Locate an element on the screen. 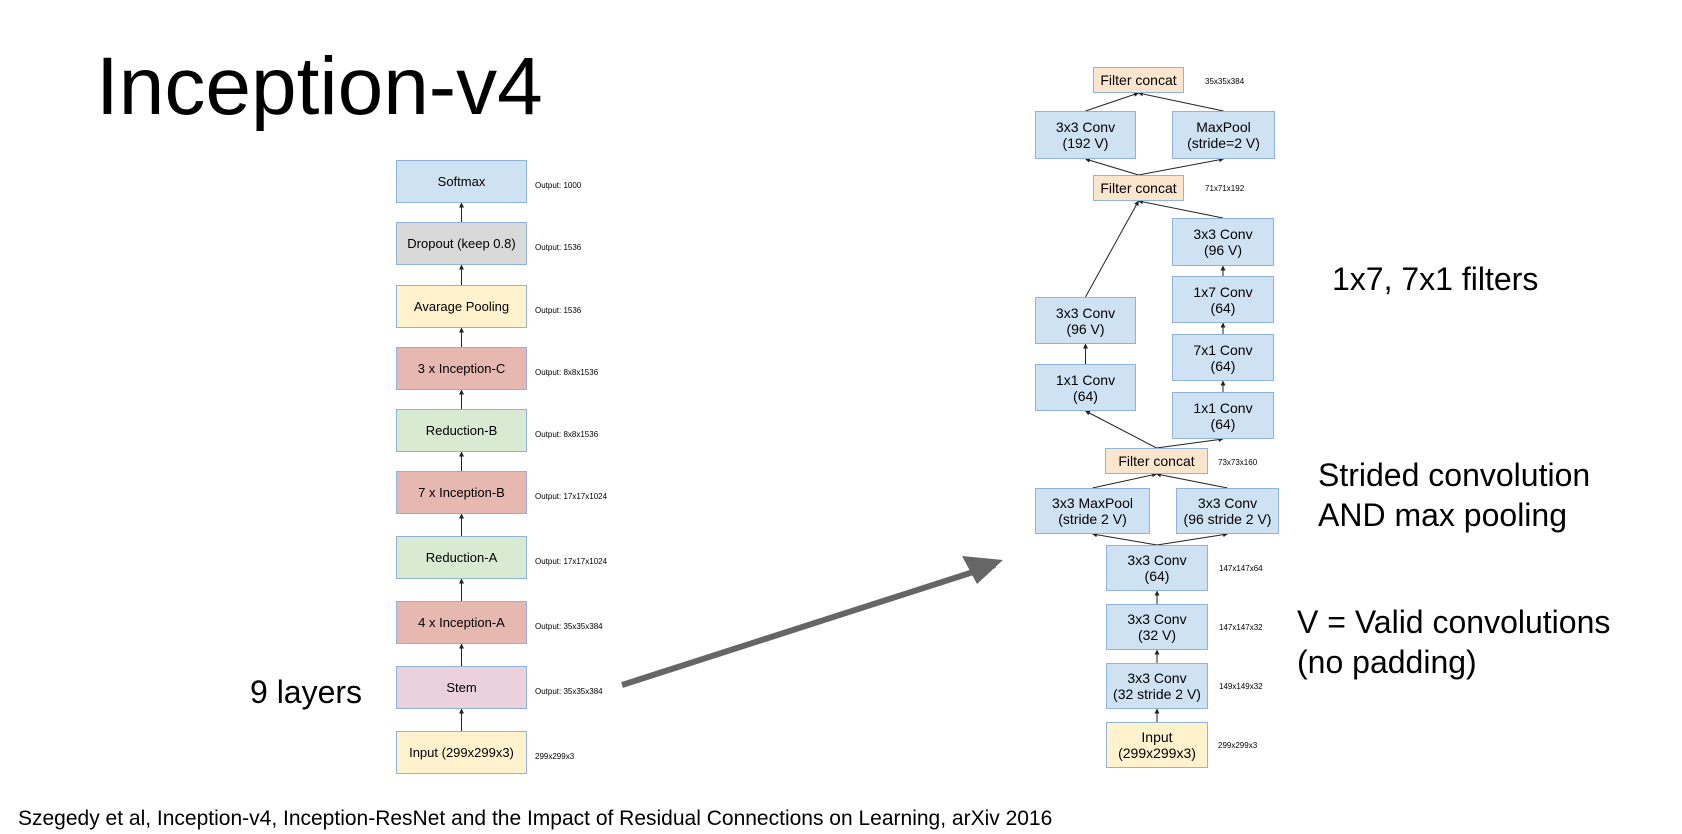 This screenshot has width=1682, height=834. node-conv-64: 3x3 Conv (64) is located at coordinates (1157, 568).